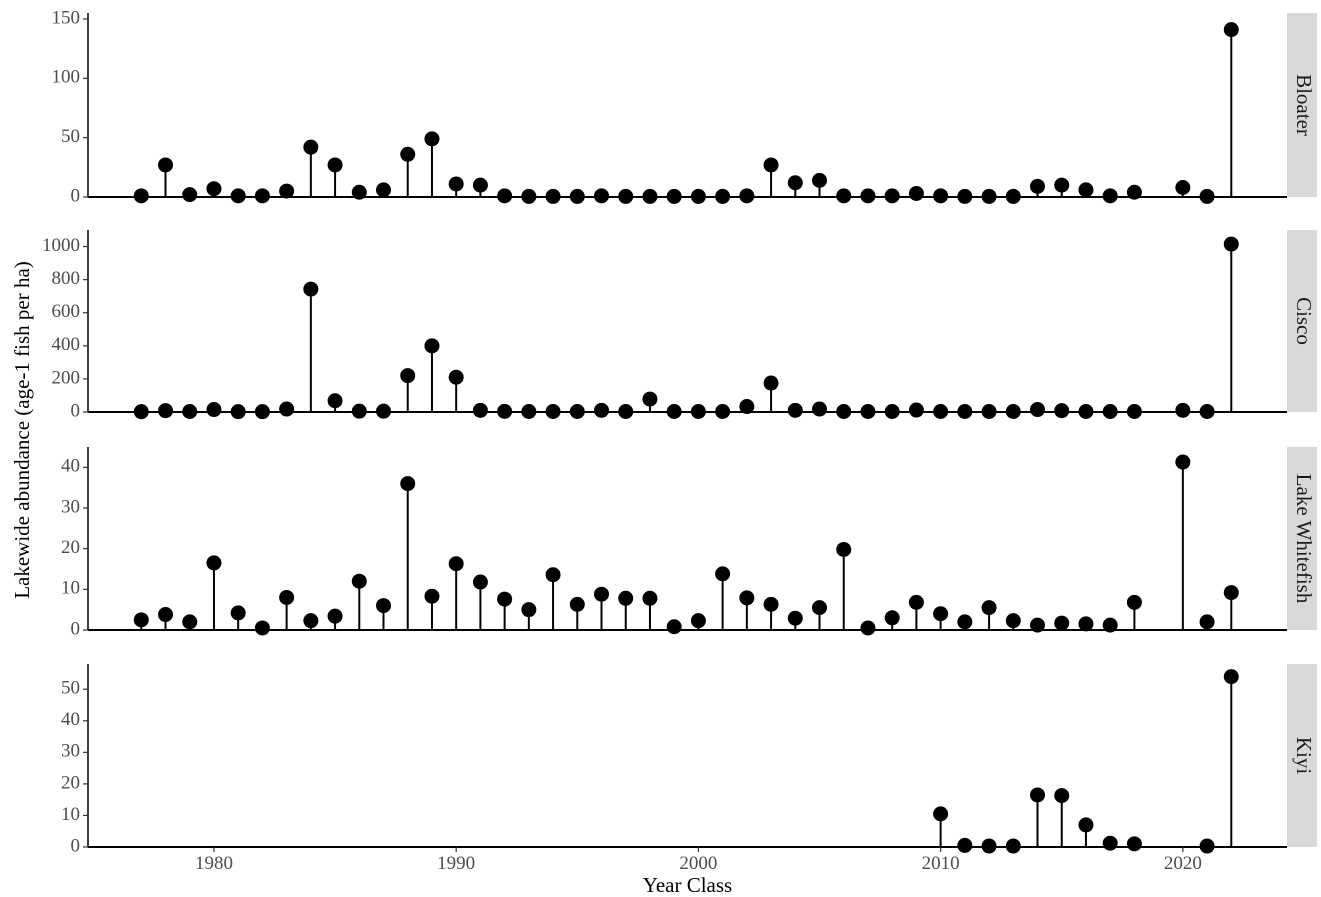 Image resolution: width=1321 pixels, height=897 pixels. Describe the element at coordinates (70, 751) in the screenshot. I see `y-tick-label-kiyi: 30` at that location.